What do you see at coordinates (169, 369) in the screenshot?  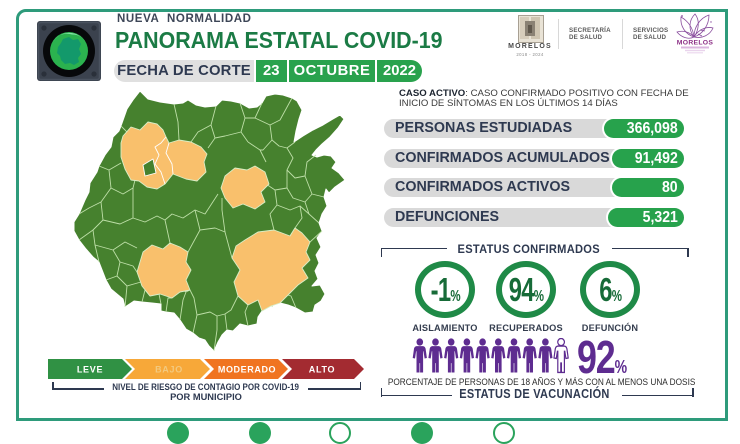 I see `svg-text: BAJO` at bounding box center [169, 369].